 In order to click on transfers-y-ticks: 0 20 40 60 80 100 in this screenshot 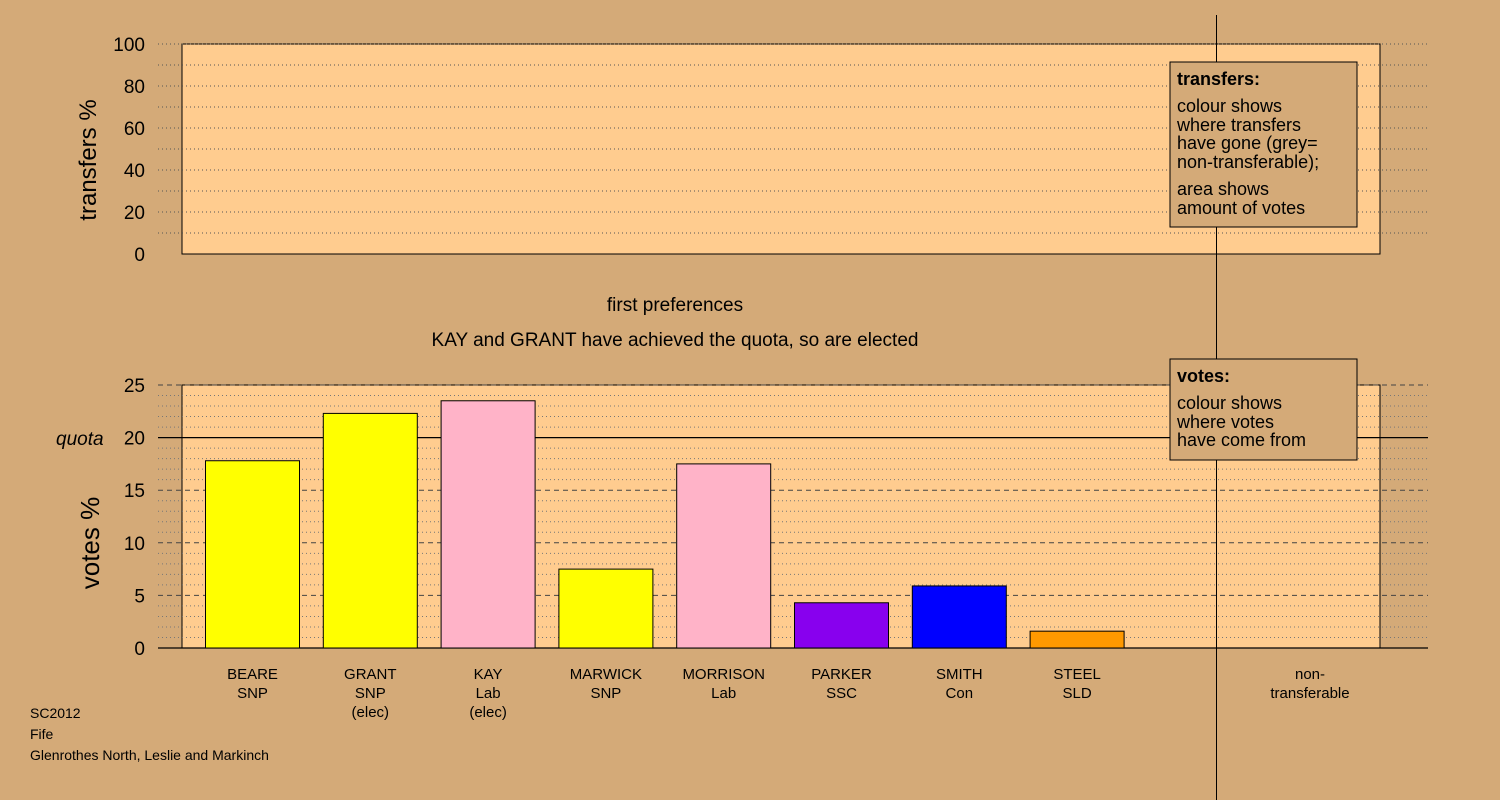, I will do `click(129, 150)`.